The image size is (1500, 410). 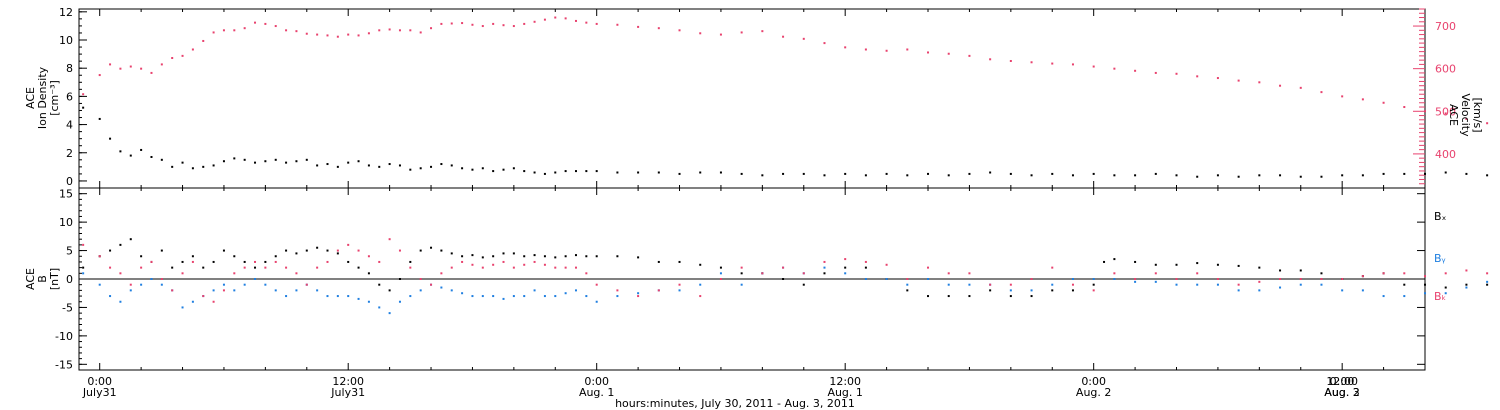 I want to click on bottom-y-tick-label: 10, so click(x=66, y=222).